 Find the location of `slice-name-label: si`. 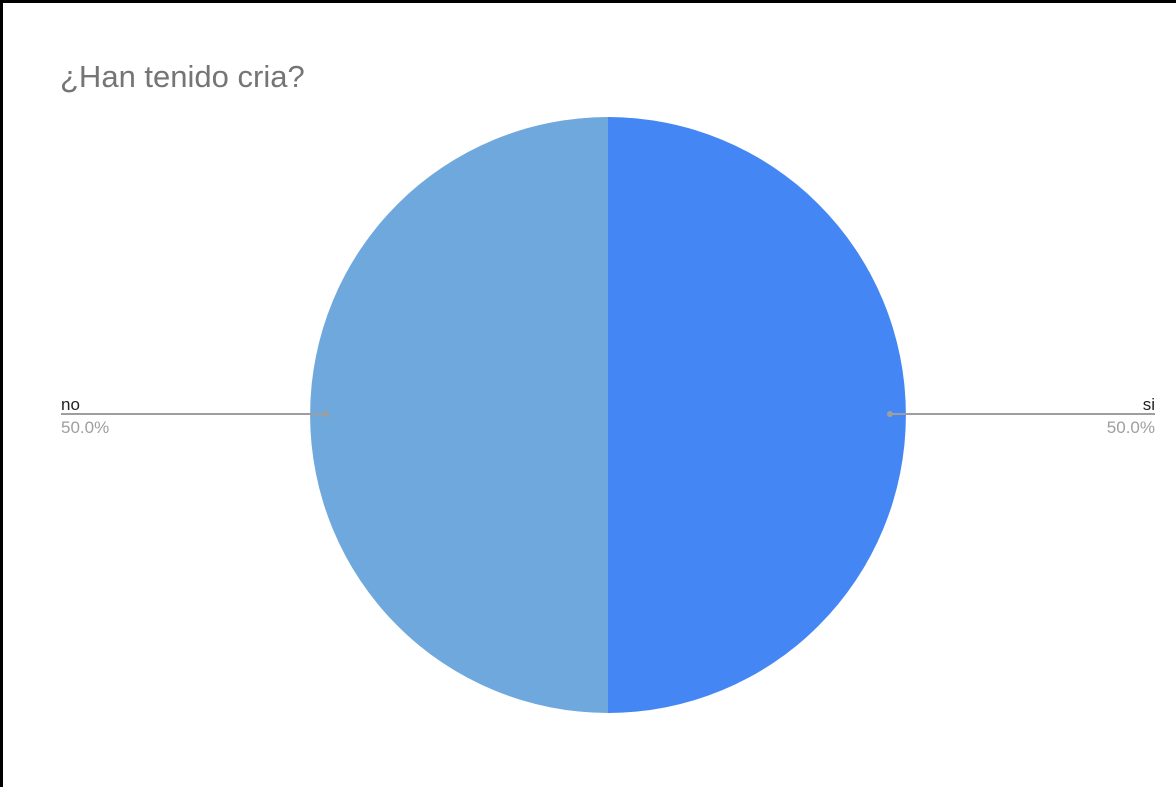

slice-name-label: si is located at coordinates (1149, 404).